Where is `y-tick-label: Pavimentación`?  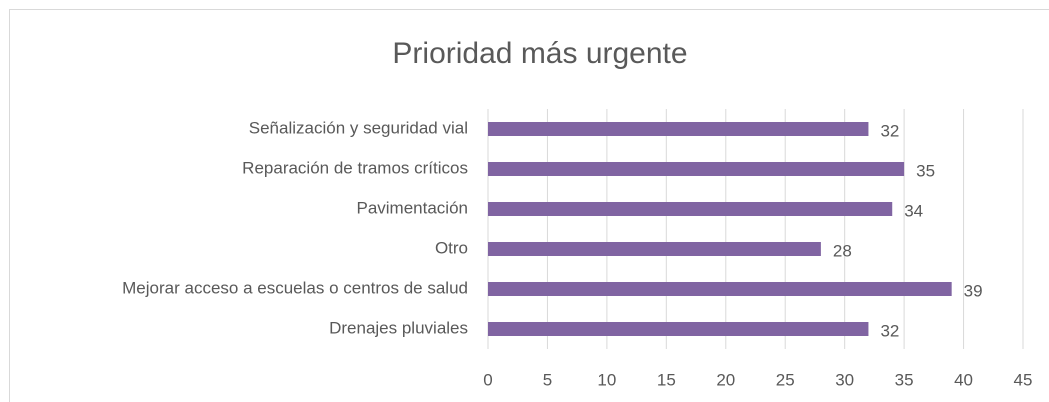
y-tick-label: Pavimentación is located at coordinates (412, 207).